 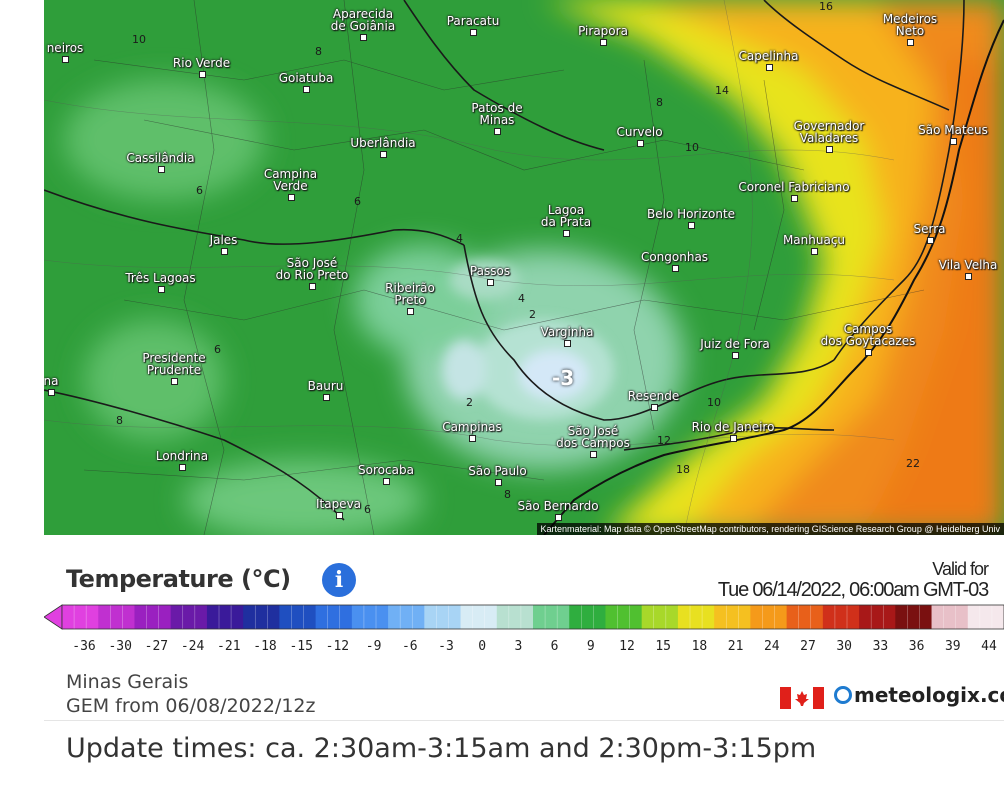 I want to click on city-label: Campinas, so click(x=472, y=427).